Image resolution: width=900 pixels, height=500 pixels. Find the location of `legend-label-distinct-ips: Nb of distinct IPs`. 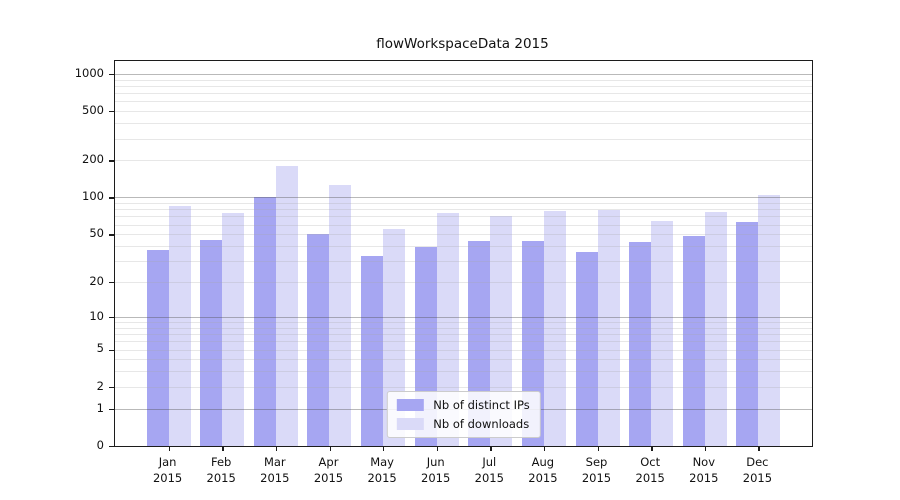

legend-label-distinct-ips: Nb of distinct IPs is located at coordinates (481, 405).